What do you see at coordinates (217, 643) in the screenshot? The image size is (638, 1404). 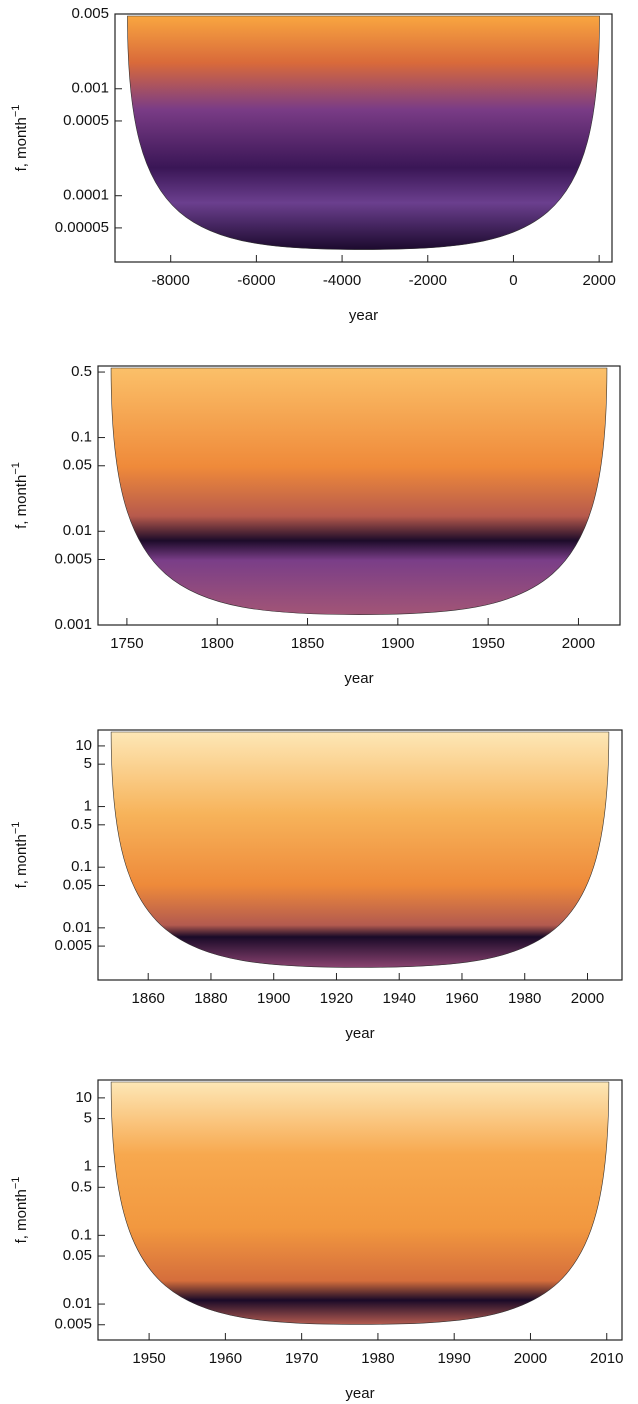 I see `x-tick-label: 1800` at bounding box center [217, 643].